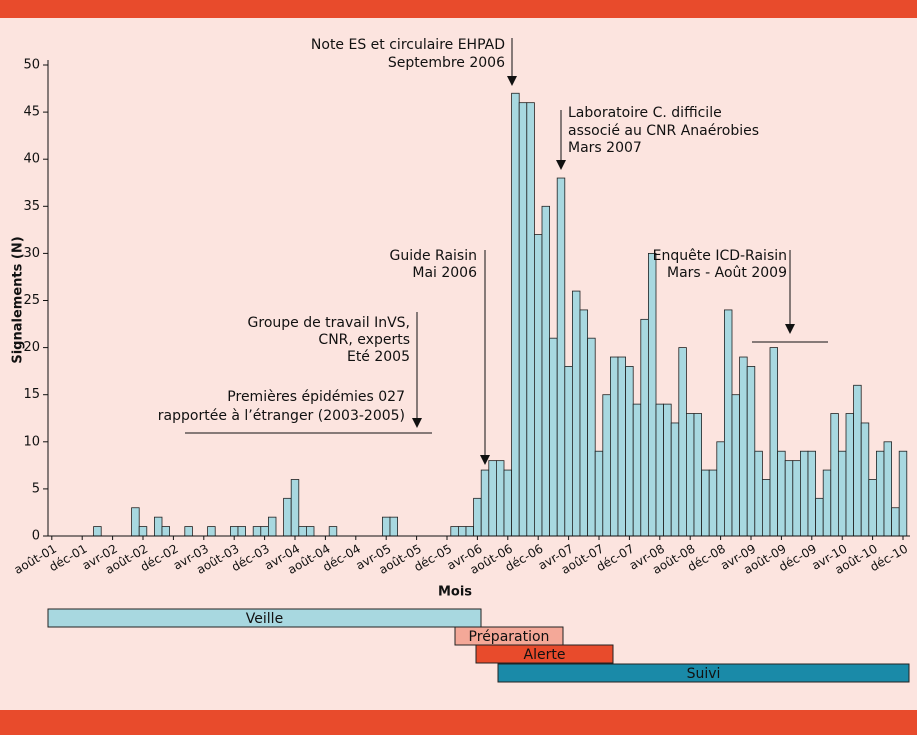  Describe the element at coordinates (458, 722) in the screenshot. I see `bottom-band` at that location.